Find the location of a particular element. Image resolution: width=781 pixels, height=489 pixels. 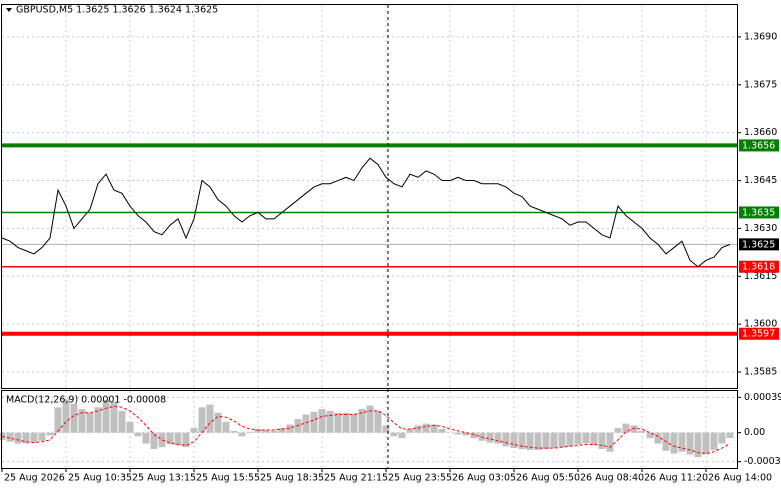

y-tick-label: 1.3675 is located at coordinates (760, 84).